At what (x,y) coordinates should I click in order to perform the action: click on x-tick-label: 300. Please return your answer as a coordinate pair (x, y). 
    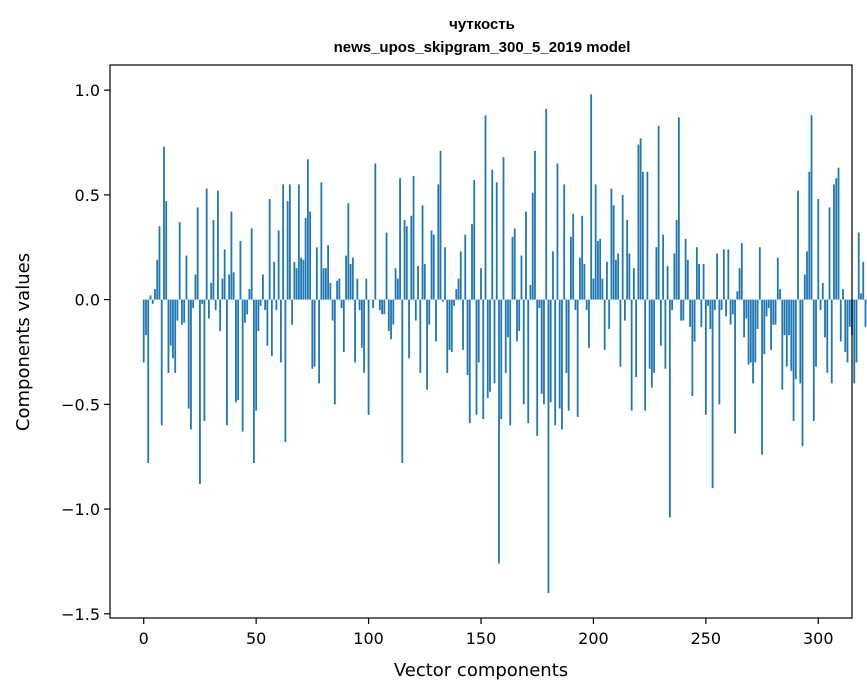
    Looking at the image, I should click on (818, 638).